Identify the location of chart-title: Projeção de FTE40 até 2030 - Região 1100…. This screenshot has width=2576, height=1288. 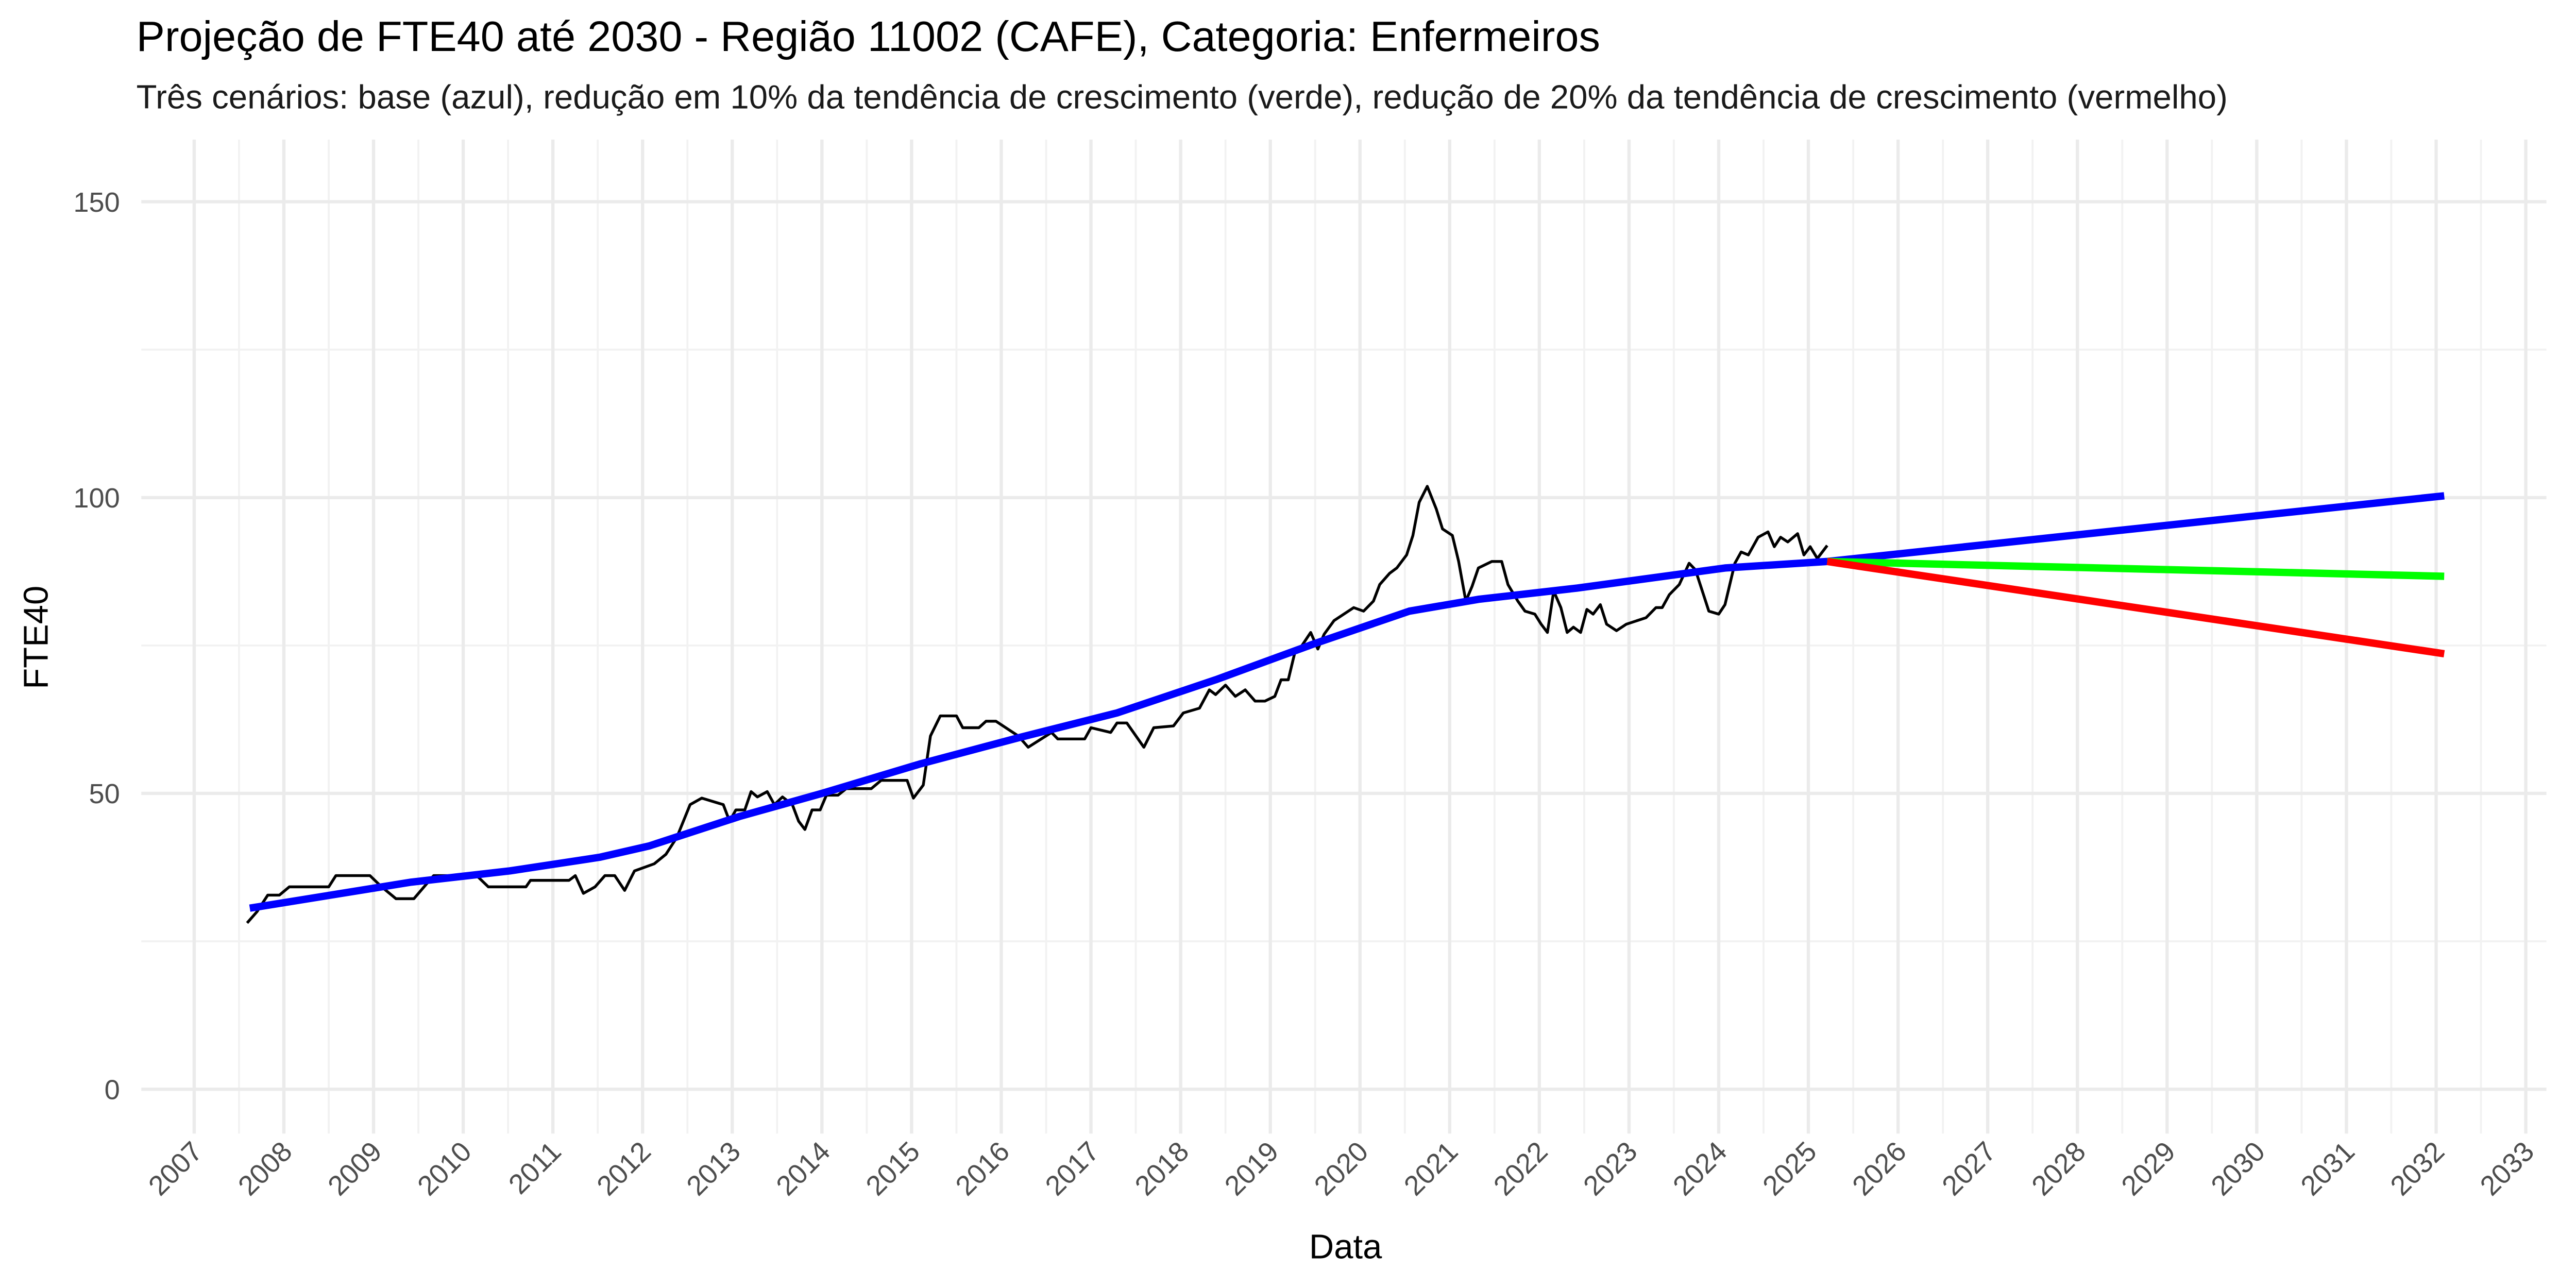
(868, 36).